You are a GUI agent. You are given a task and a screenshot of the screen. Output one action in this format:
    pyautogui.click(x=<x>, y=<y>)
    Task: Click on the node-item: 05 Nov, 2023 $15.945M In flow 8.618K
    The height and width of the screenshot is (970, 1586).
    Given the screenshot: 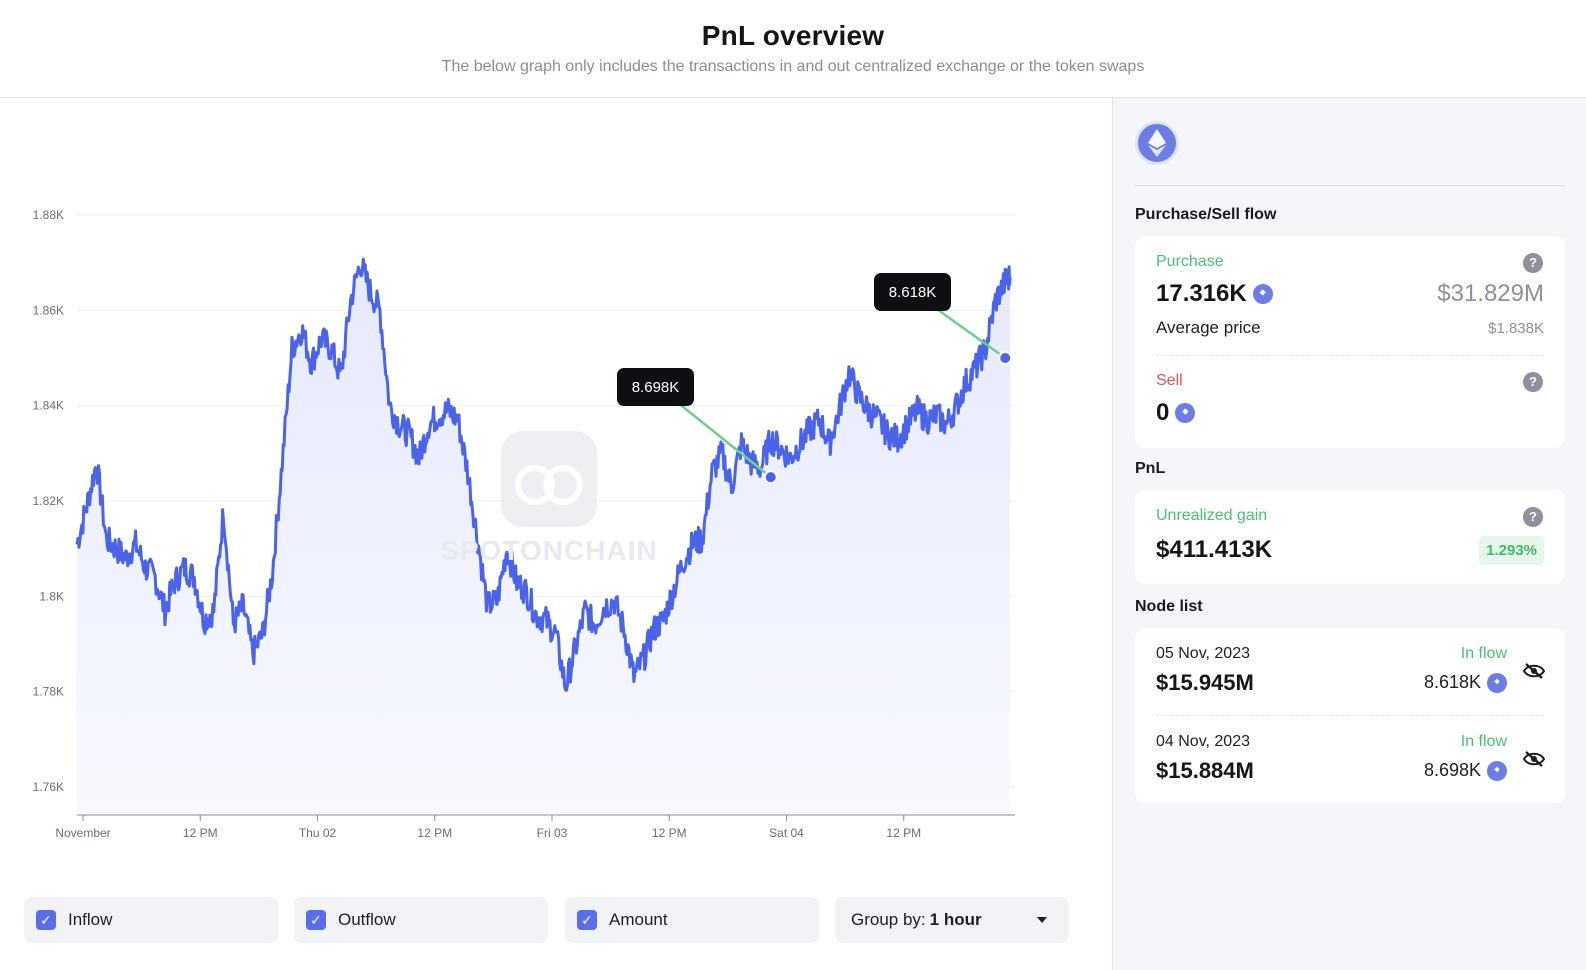 What is the action you would take?
    pyautogui.click(x=1350, y=672)
    